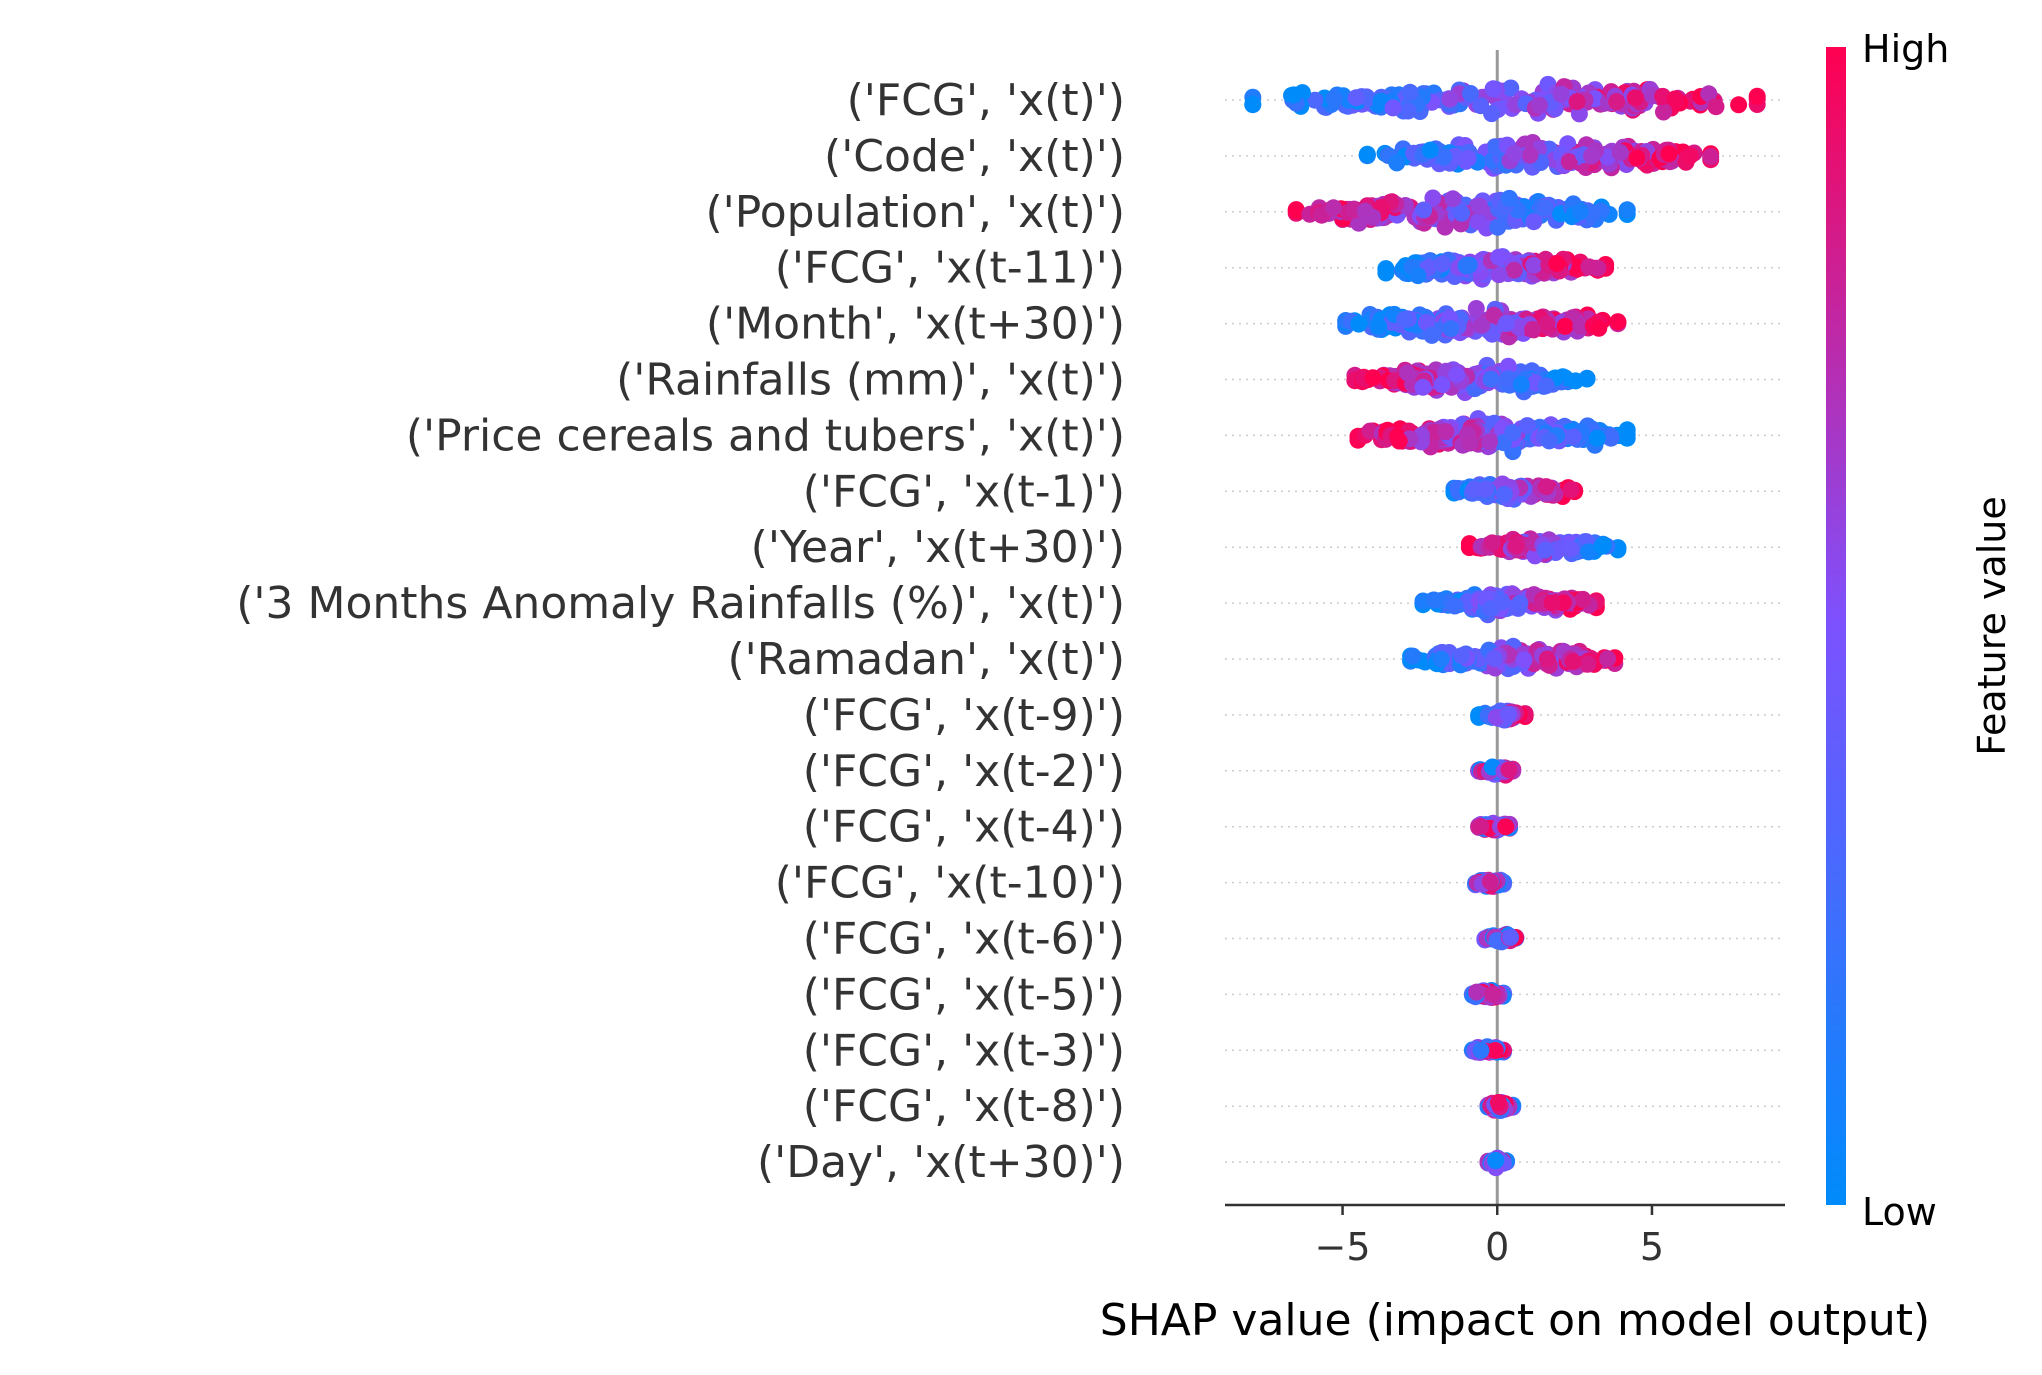  Describe the element at coordinates (964, 491) in the screenshot. I see `feature-label: ('FCG', 'x(t-1)')` at that location.